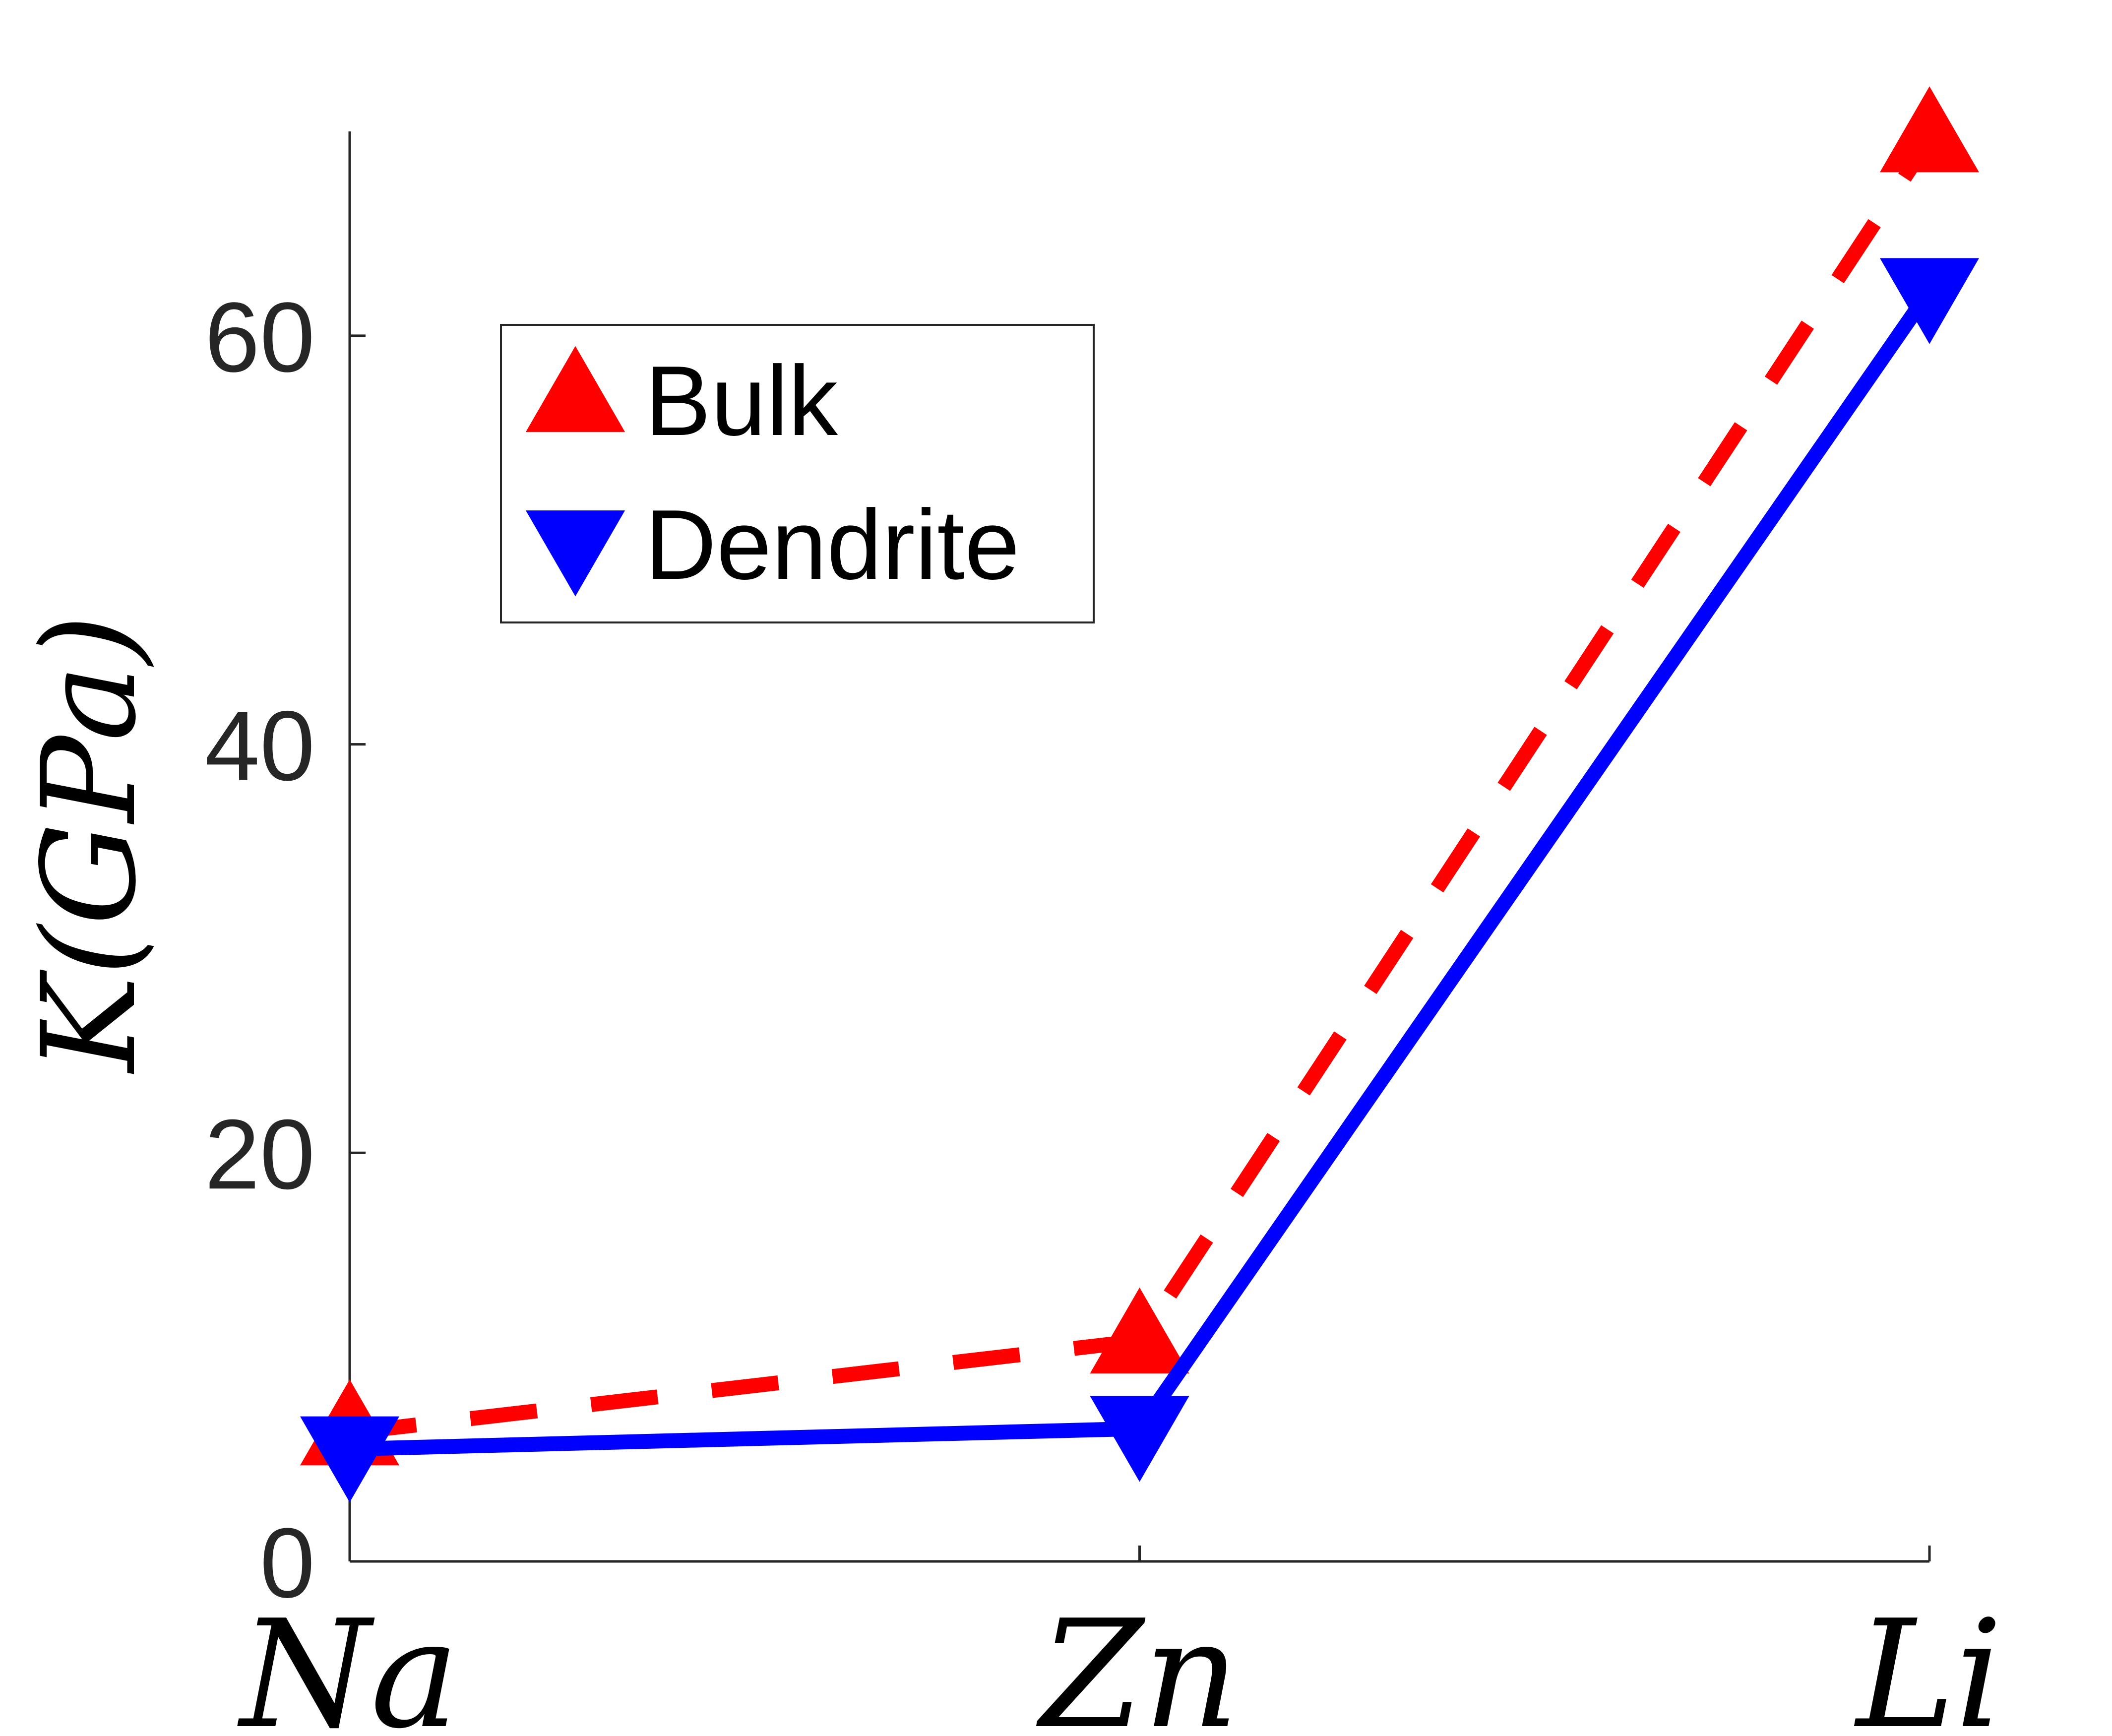  What do you see at coordinates (1928, 1662) in the screenshot?
I see `x-tick-label: Li` at bounding box center [1928, 1662].